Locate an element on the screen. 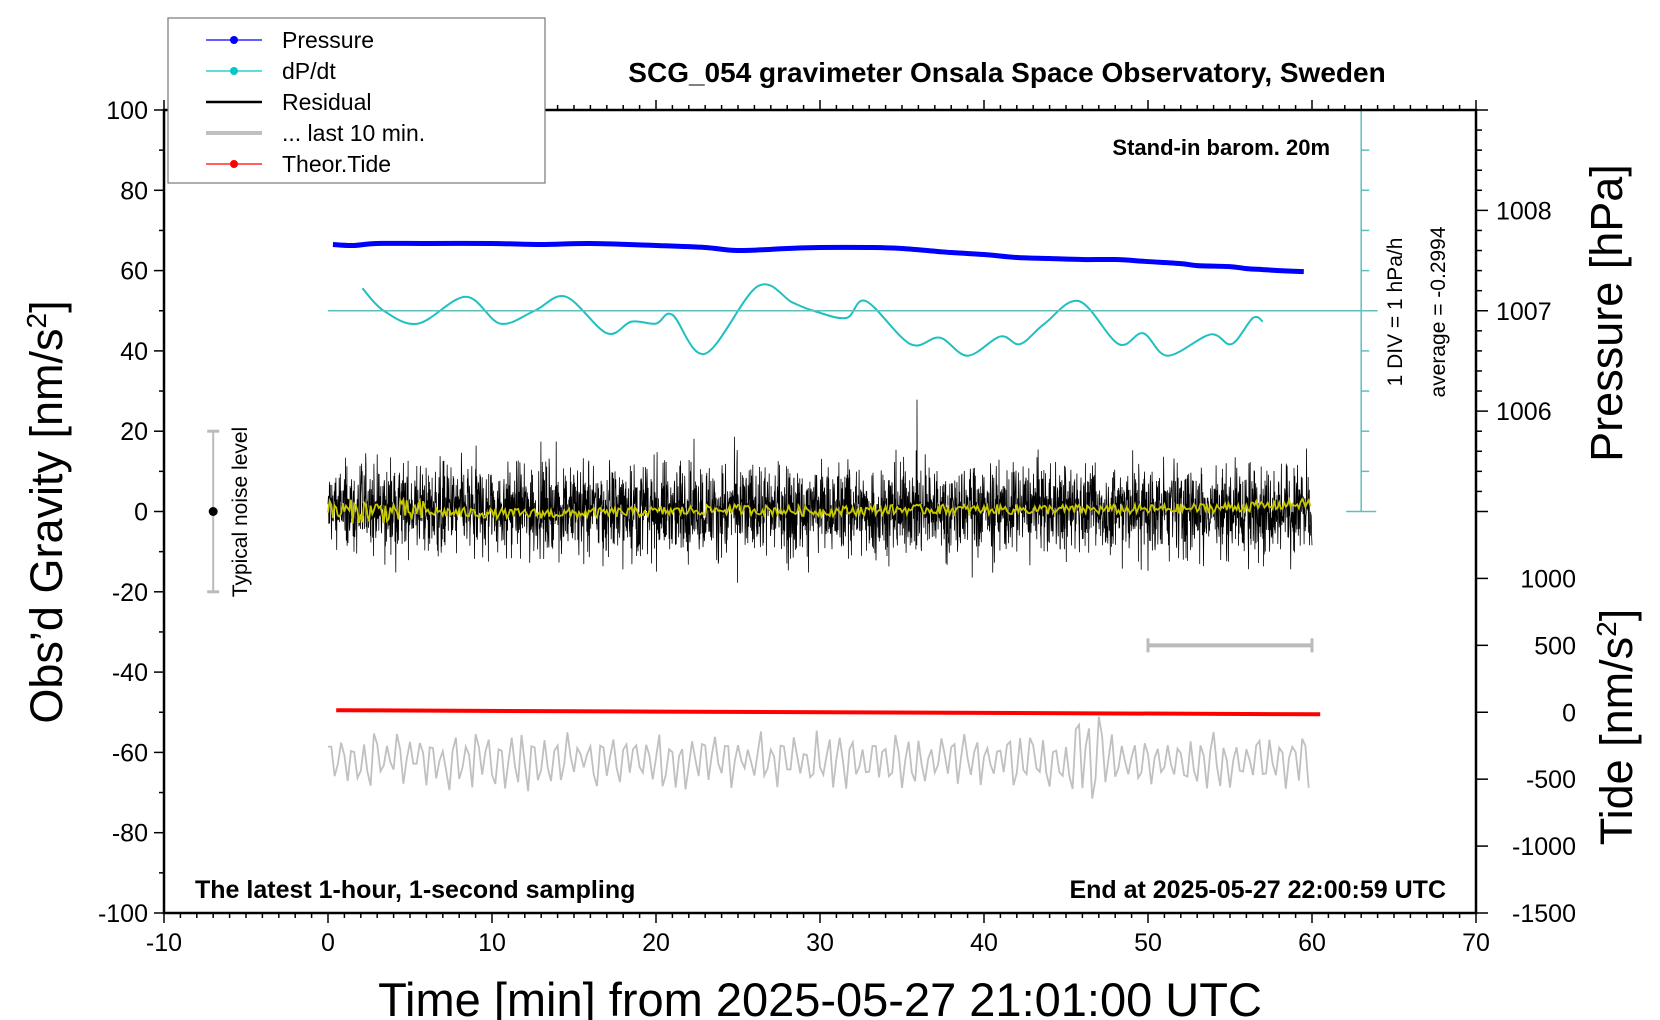  x-tick-label: 20 is located at coordinates (656, 943).